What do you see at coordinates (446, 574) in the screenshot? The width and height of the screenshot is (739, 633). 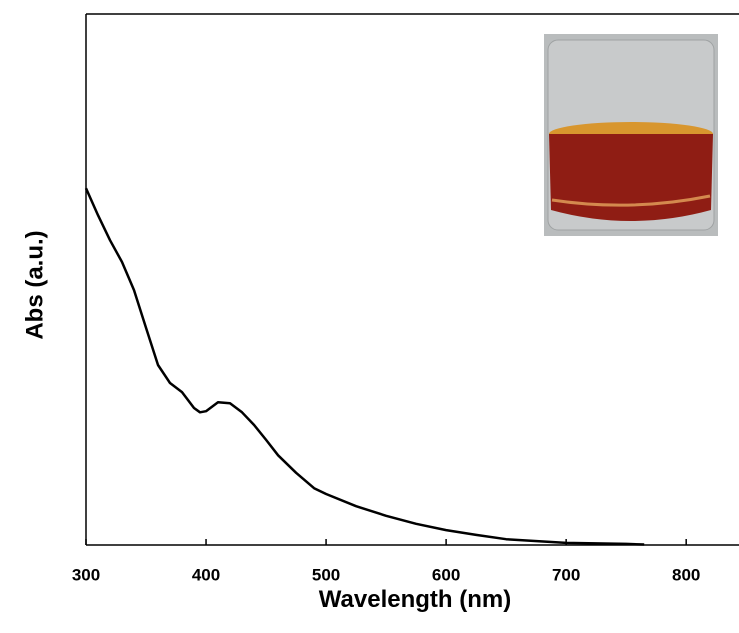 I see `x-tick-label: 600` at bounding box center [446, 574].